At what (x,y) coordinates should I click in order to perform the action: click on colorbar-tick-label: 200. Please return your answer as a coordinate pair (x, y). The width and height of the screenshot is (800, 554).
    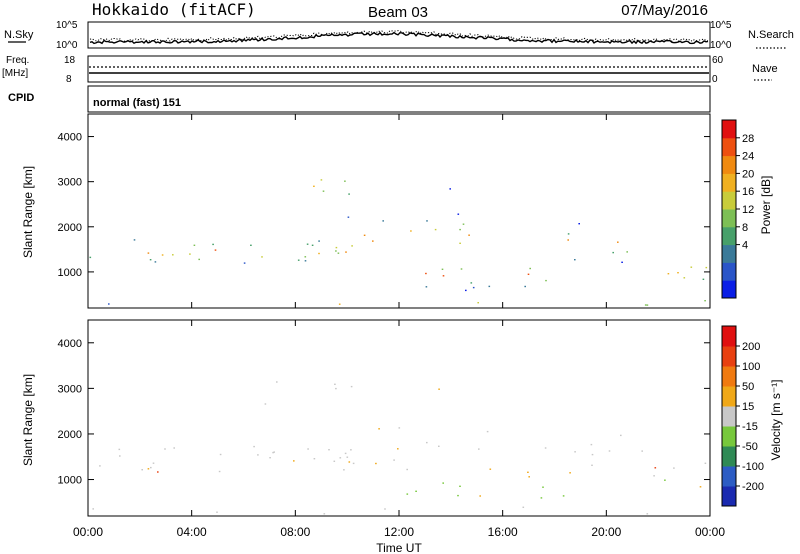
    Looking at the image, I should click on (751, 347).